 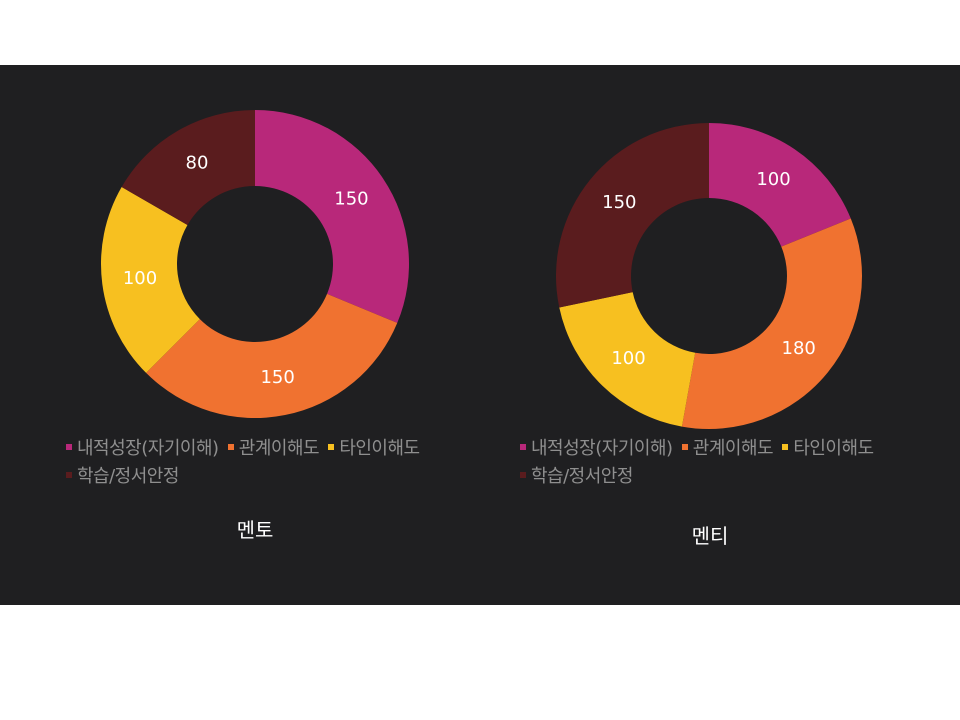 I want to click on data-label: 180, so click(x=799, y=348).